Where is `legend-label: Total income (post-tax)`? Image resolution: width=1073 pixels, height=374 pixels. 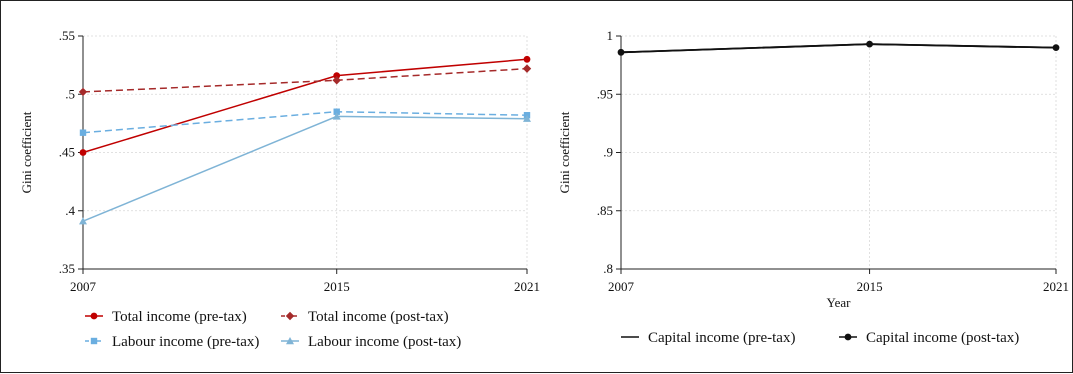
legend-label: Total income (post-tax) is located at coordinates (378, 317).